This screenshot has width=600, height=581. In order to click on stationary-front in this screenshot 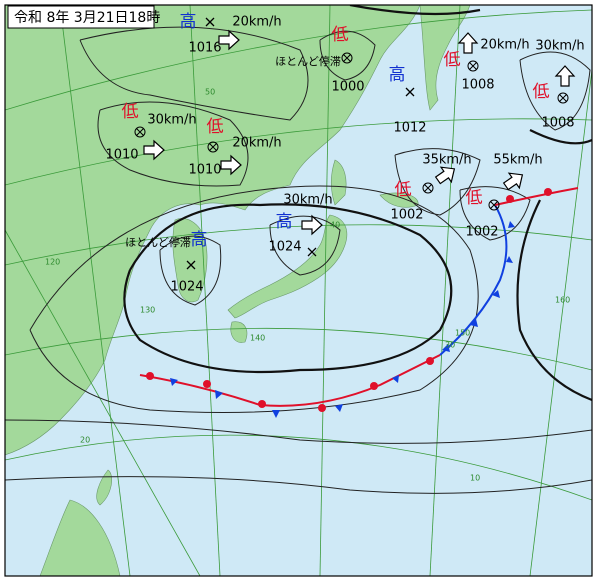, I will do `click(290, 380)`.